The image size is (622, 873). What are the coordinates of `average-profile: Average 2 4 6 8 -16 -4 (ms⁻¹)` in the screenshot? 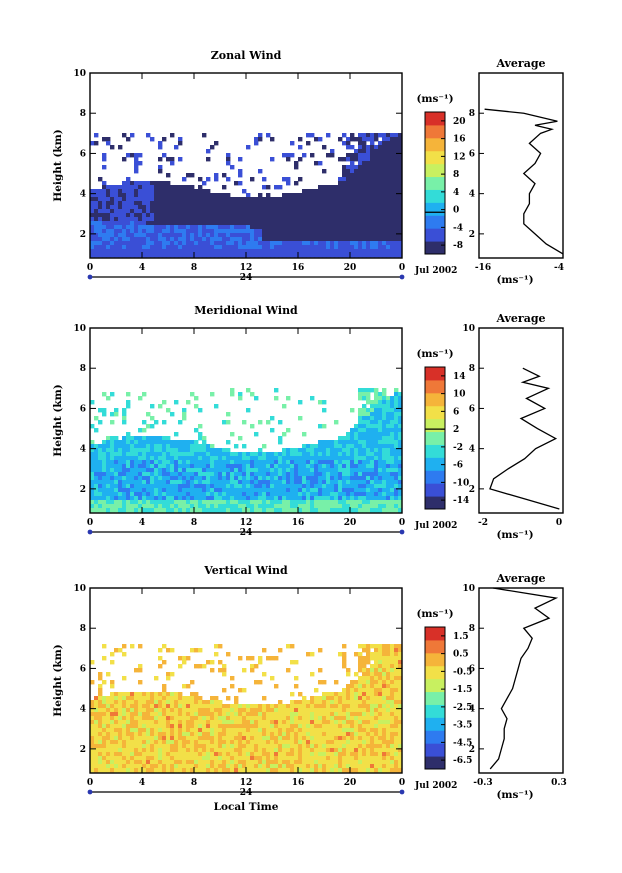 It's located at (516, 171).